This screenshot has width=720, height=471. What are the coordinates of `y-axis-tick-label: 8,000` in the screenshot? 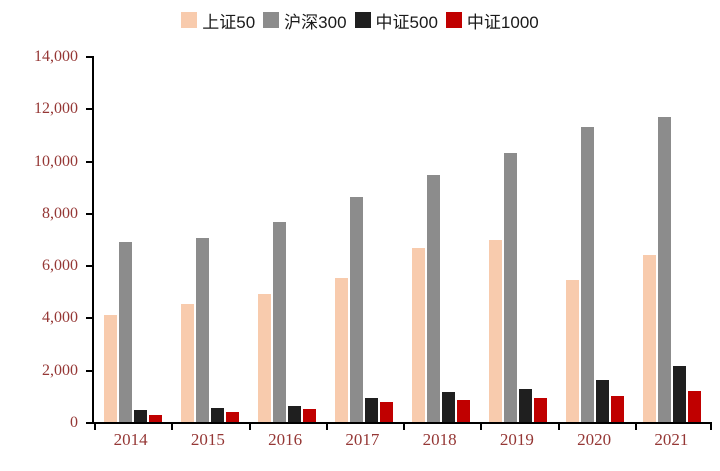 It's located at (60, 213).